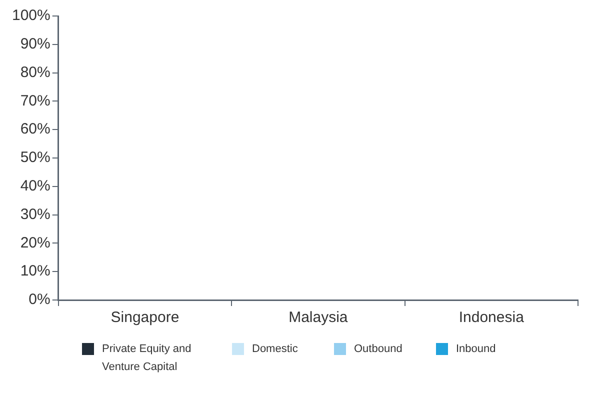 The image size is (600, 400). Describe the element at coordinates (35, 101) in the screenshot. I see `y-tick-label: 70%` at that location.